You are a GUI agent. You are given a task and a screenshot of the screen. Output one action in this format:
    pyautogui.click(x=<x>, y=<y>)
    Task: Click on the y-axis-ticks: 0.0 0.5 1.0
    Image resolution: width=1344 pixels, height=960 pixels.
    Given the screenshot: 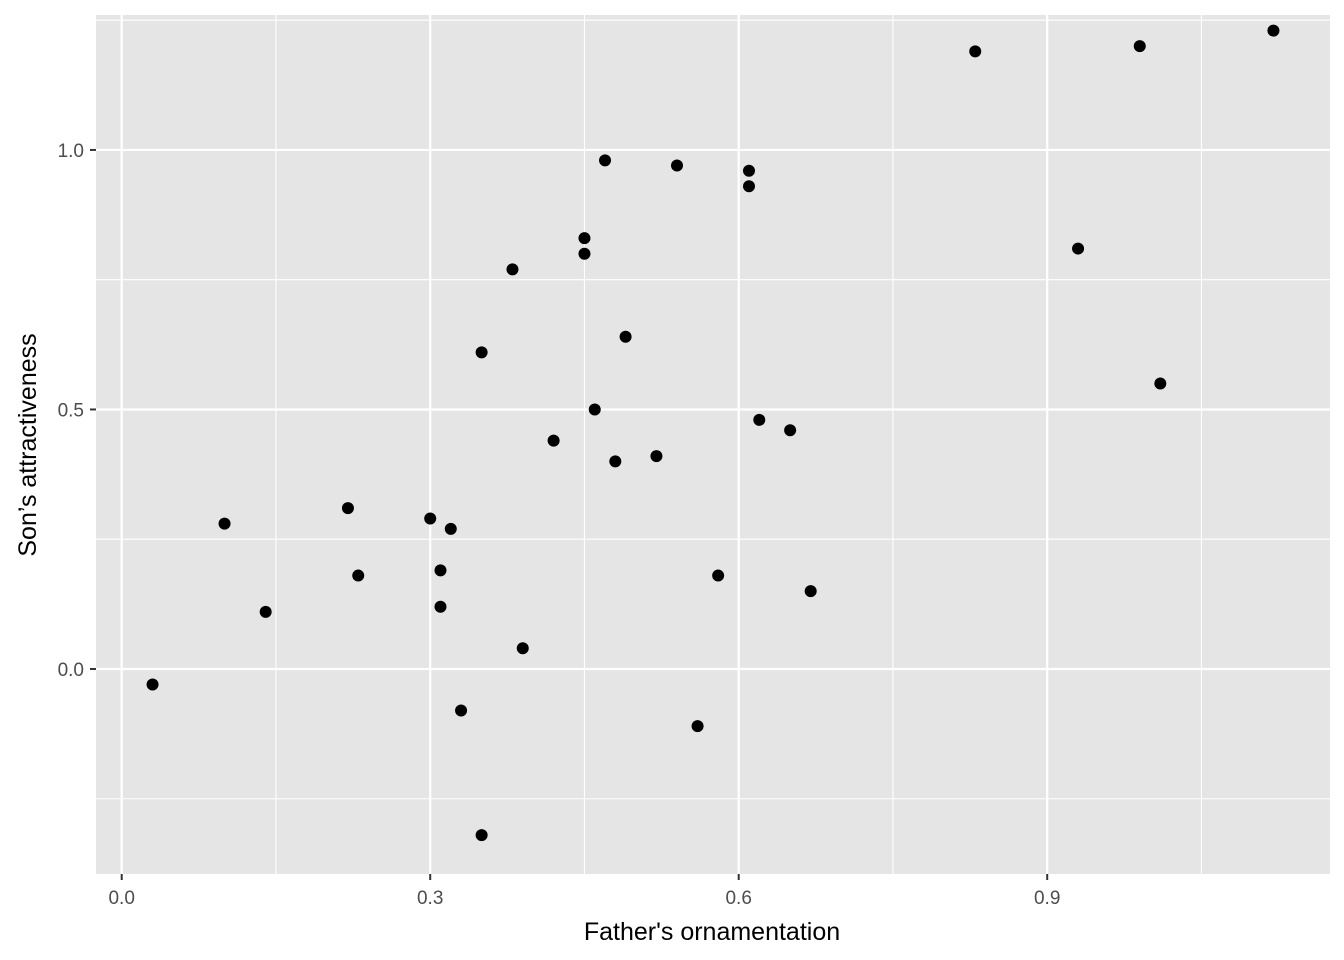 What is the action you would take?
    pyautogui.click(x=77, y=411)
    